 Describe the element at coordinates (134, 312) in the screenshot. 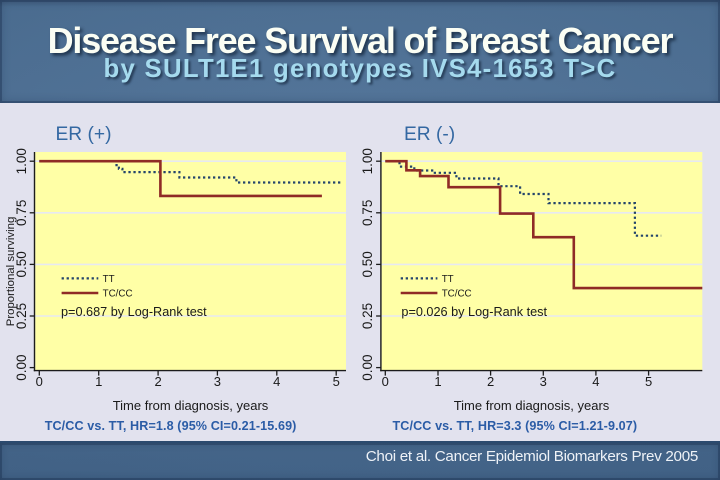

I see `svg-text: p=0.687 by Log-Rank test` at that location.